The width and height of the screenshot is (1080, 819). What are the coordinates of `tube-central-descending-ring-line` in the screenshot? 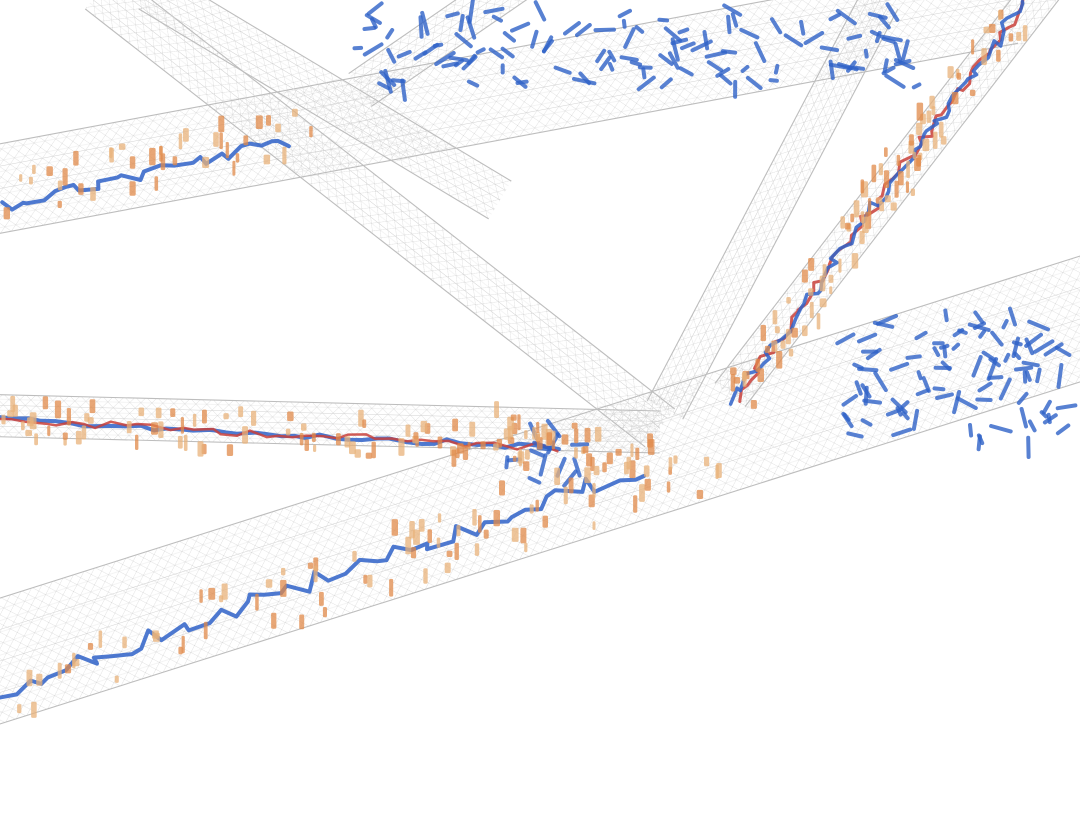 It's located at (434, 41).